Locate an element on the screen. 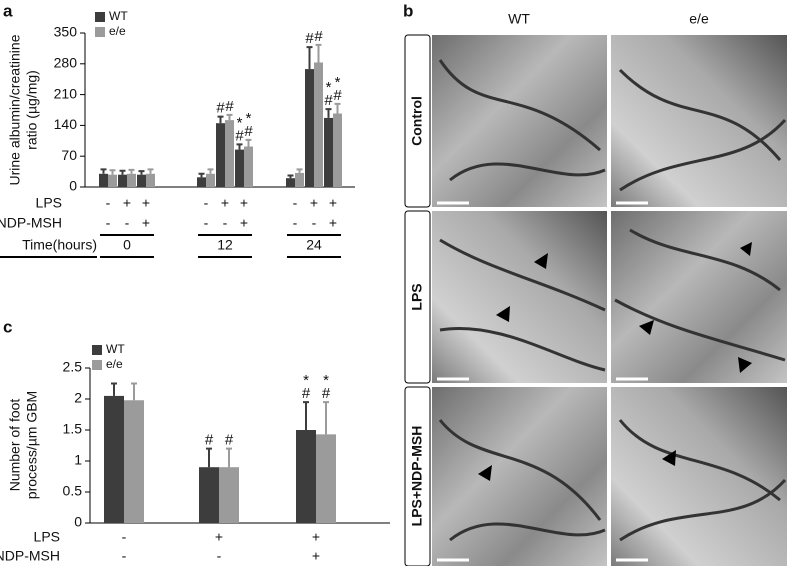  column-label: WT is located at coordinates (519, 19).